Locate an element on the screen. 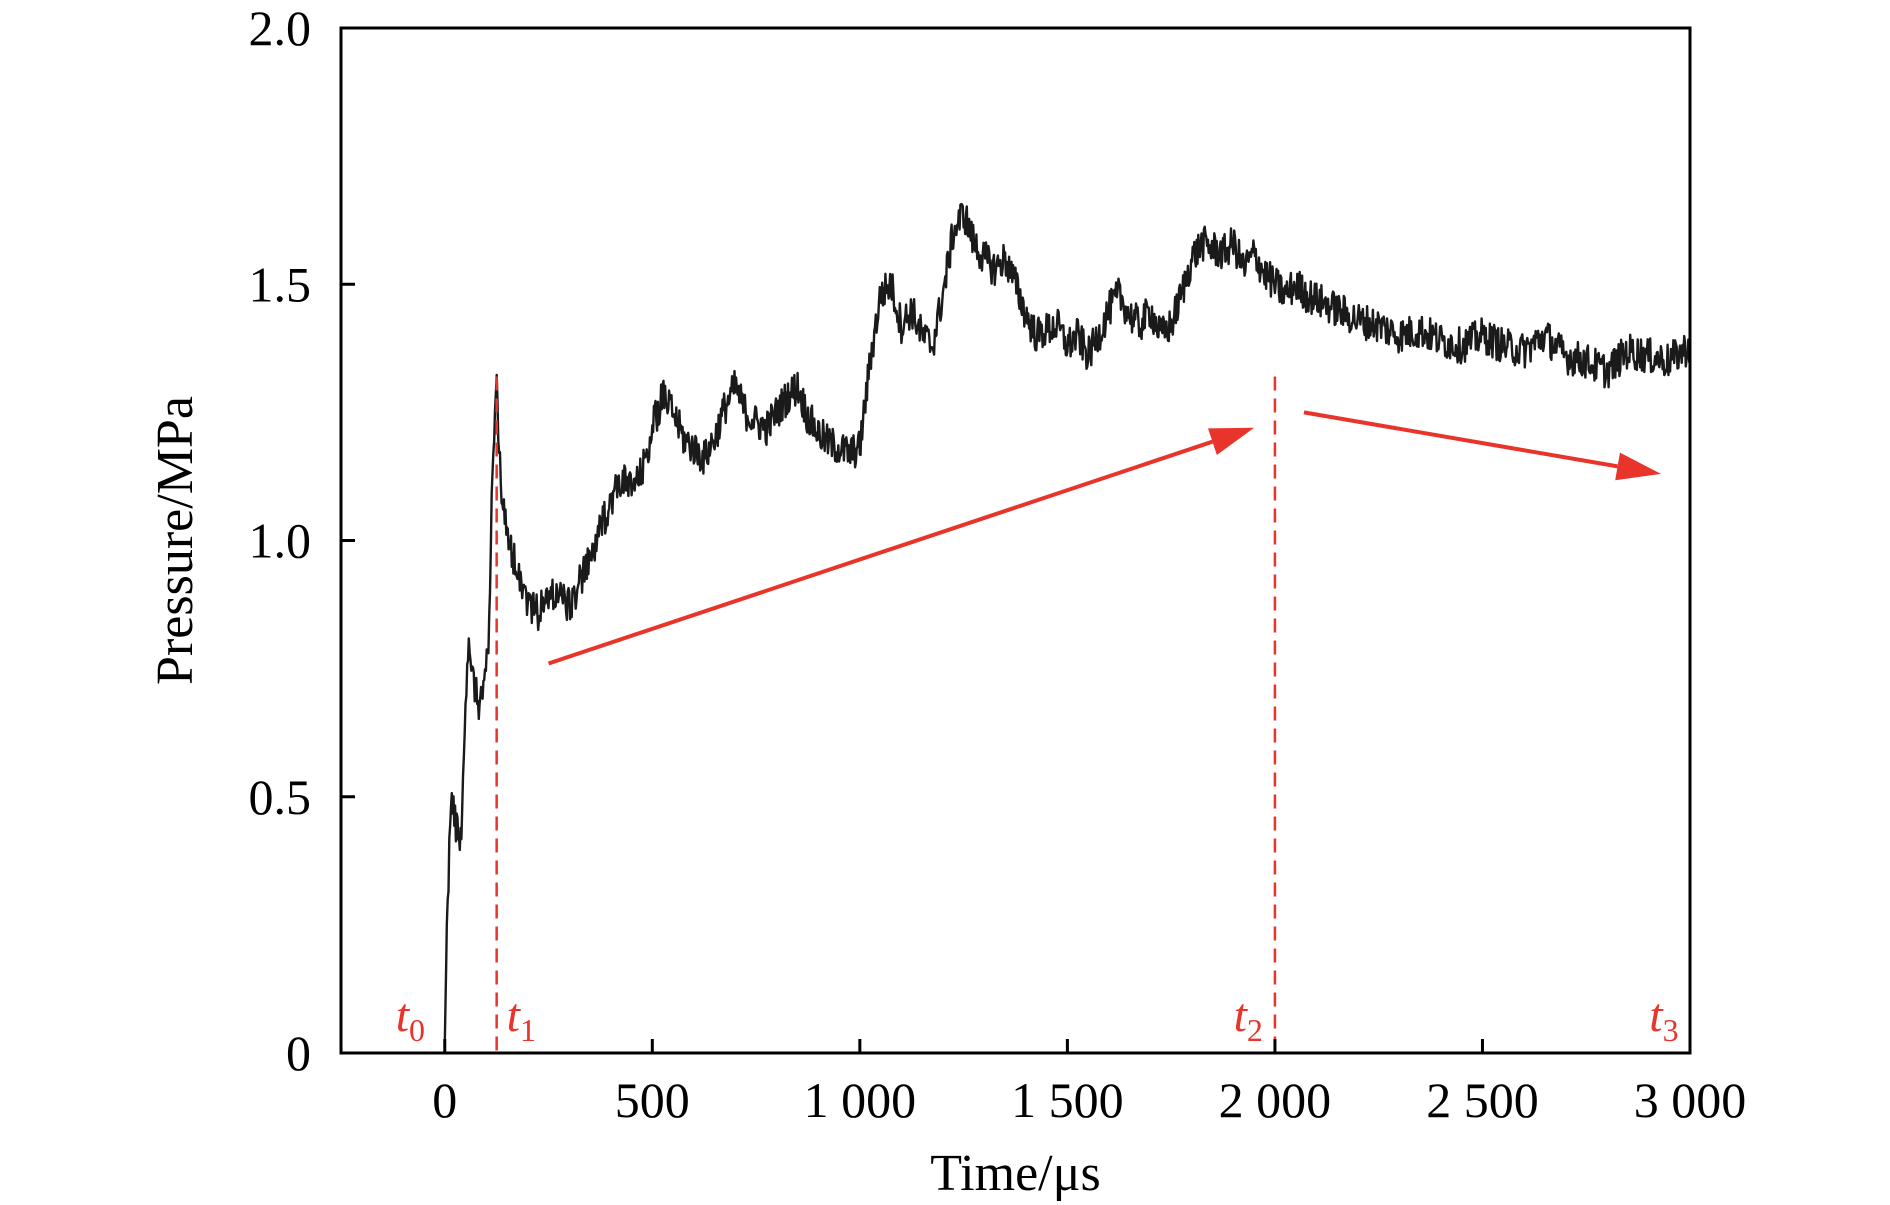 The height and width of the screenshot is (1205, 1890). marker-label-t1: t1 is located at coordinates (521, 1018).